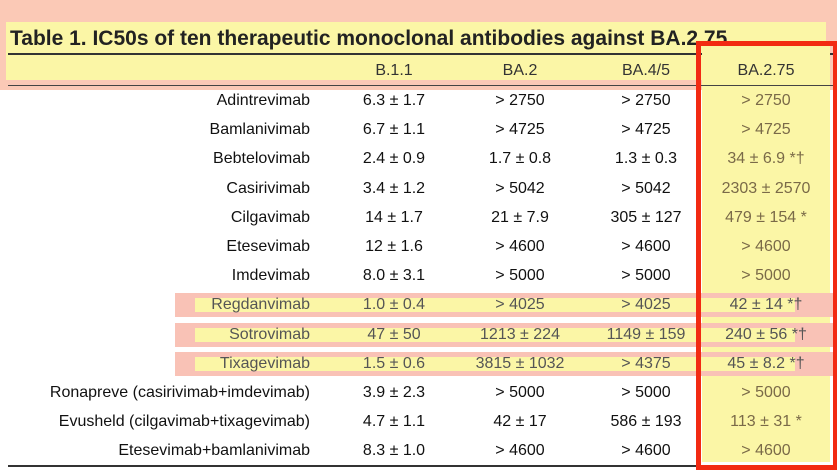 Image resolution: width=837 pixels, height=470 pixels. What do you see at coordinates (766, 188) in the screenshot?
I see `cell-ba275: 2303 ± 2570` at bounding box center [766, 188].